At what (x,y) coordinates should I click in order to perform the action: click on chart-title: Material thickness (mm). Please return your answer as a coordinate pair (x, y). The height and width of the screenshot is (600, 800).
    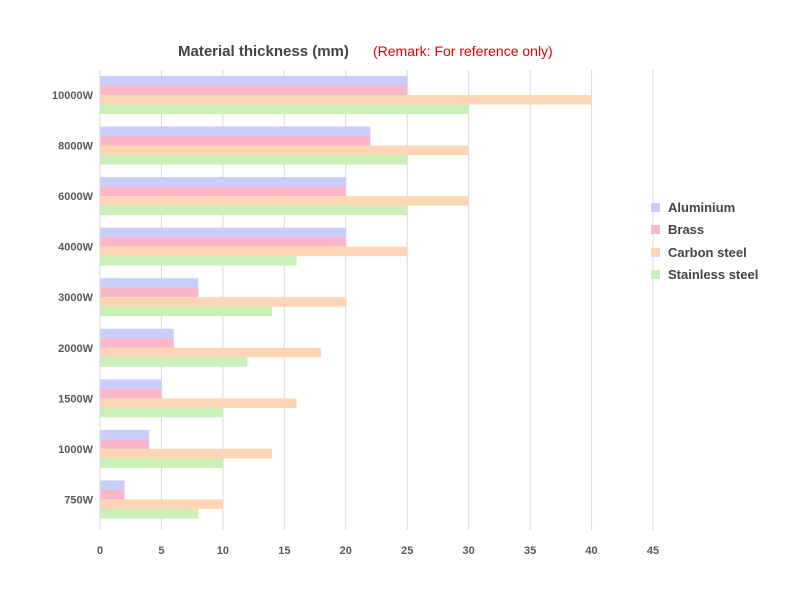
    Looking at the image, I should click on (263, 51).